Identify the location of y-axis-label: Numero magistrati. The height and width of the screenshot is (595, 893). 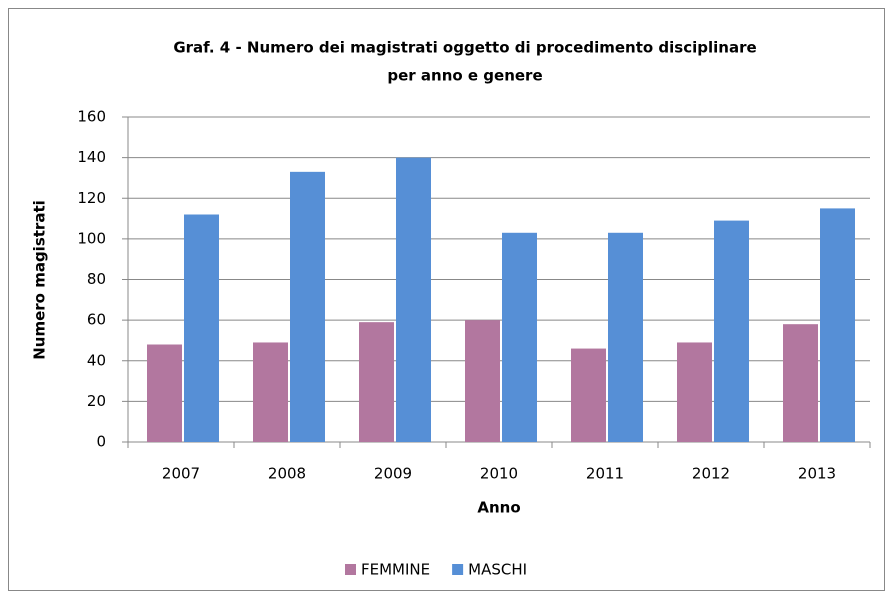
(40, 280).